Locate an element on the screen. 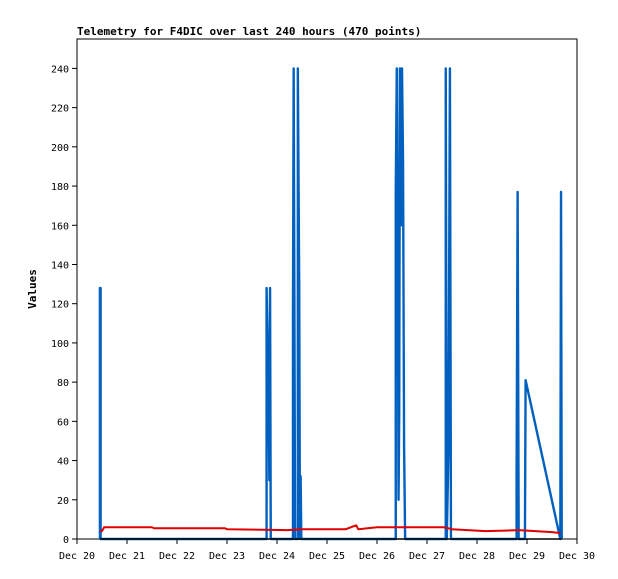  y-tick-label: 40 is located at coordinates (63, 462).